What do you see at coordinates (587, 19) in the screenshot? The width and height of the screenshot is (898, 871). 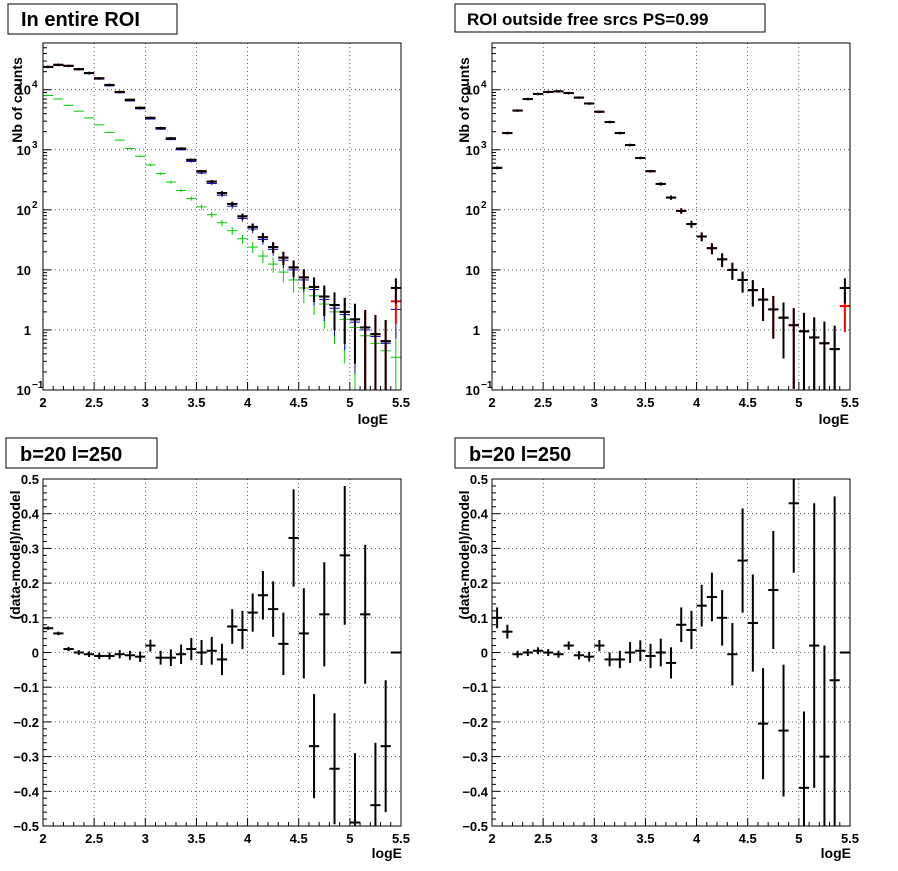 I see `chart-title: ROI outside free srcs PS=0.99` at bounding box center [587, 19].